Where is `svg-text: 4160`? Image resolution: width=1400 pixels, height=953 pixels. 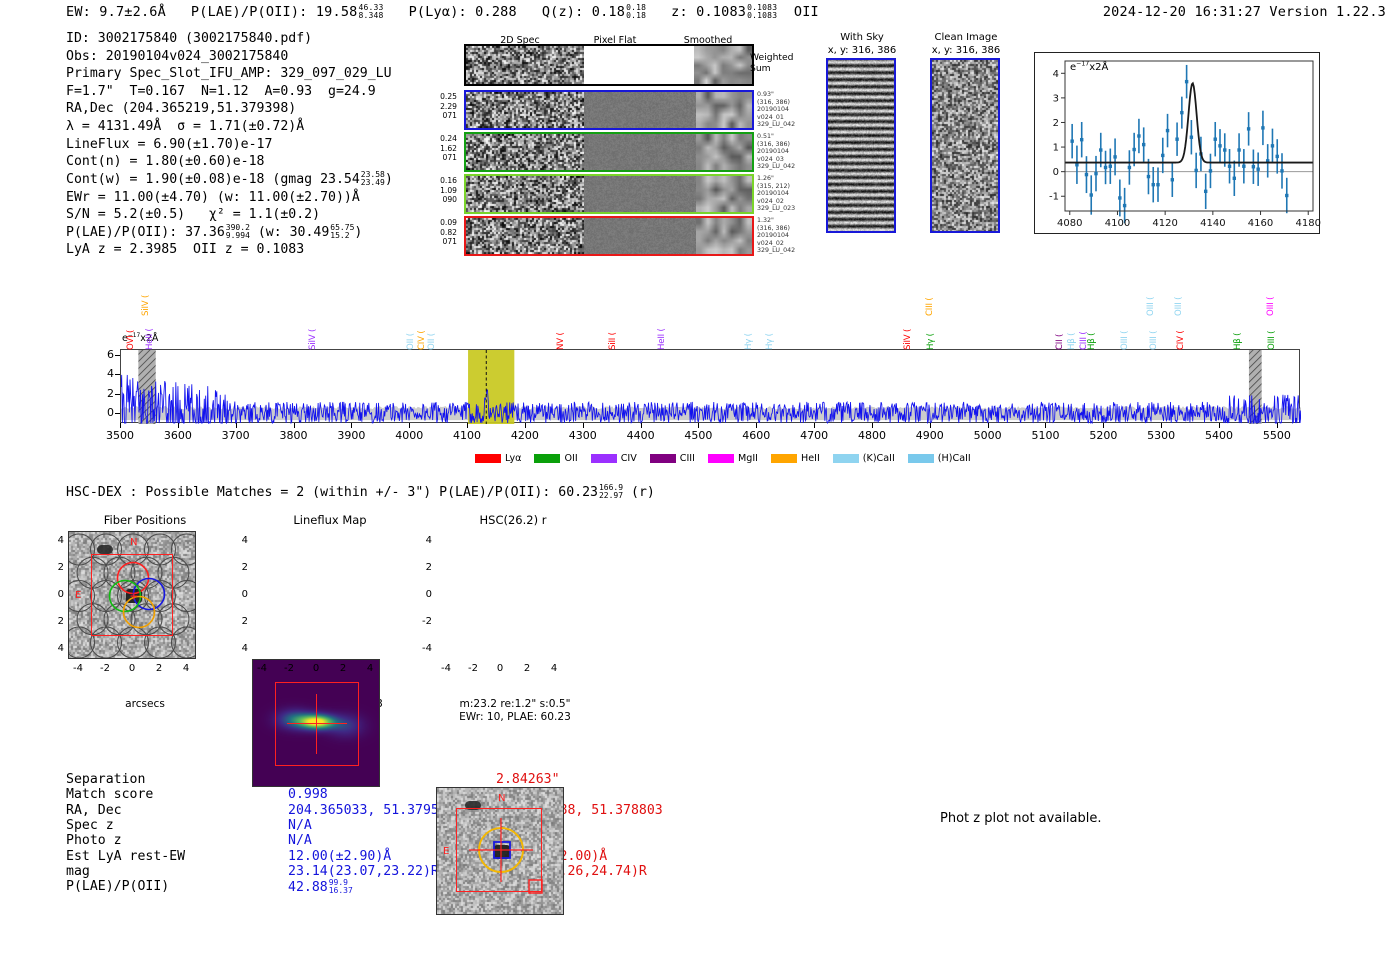 svg-text: 4160 is located at coordinates (1260, 223).